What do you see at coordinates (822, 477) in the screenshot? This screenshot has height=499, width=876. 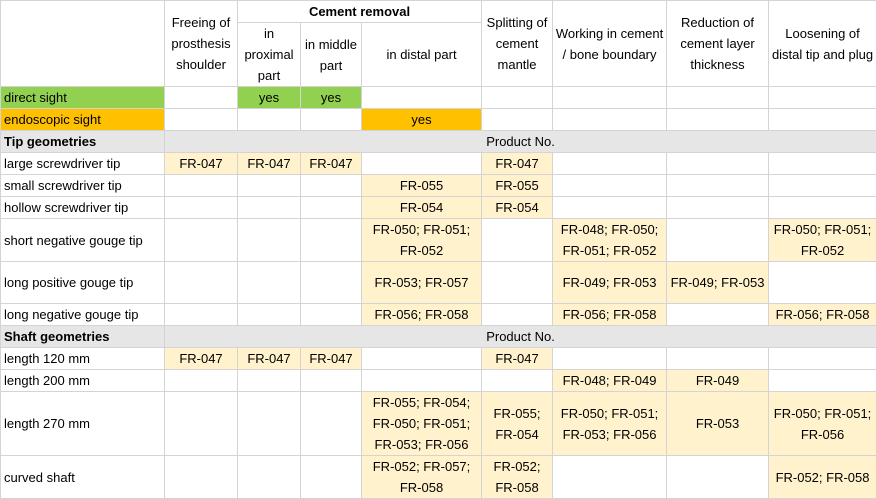 I see `table-cell: FR-052; FR-058` at bounding box center [822, 477].